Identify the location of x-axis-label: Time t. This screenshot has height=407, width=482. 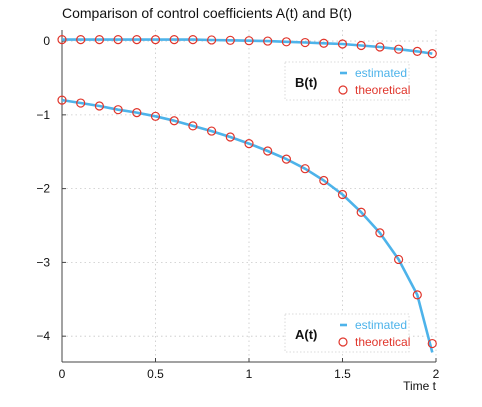
(420, 386).